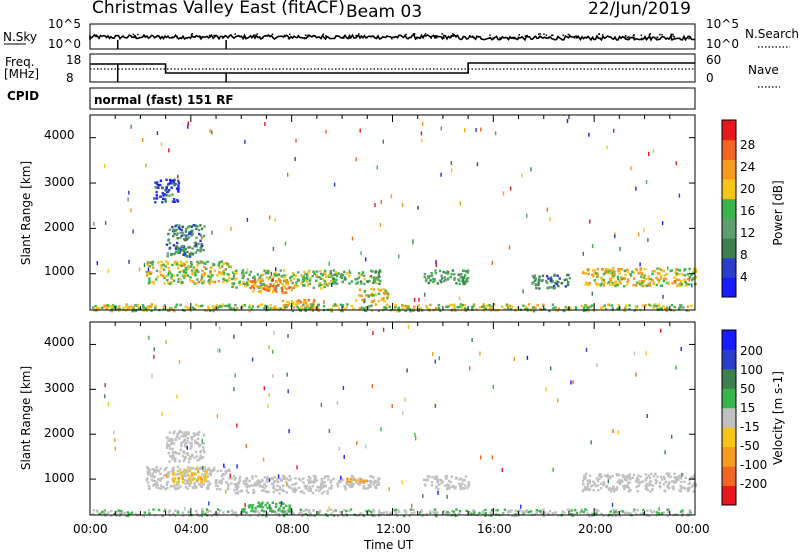 The width and height of the screenshot is (800, 554). What do you see at coordinates (729, 378) in the screenshot?
I see `vel-cbar-segment` at bounding box center [729, 378].